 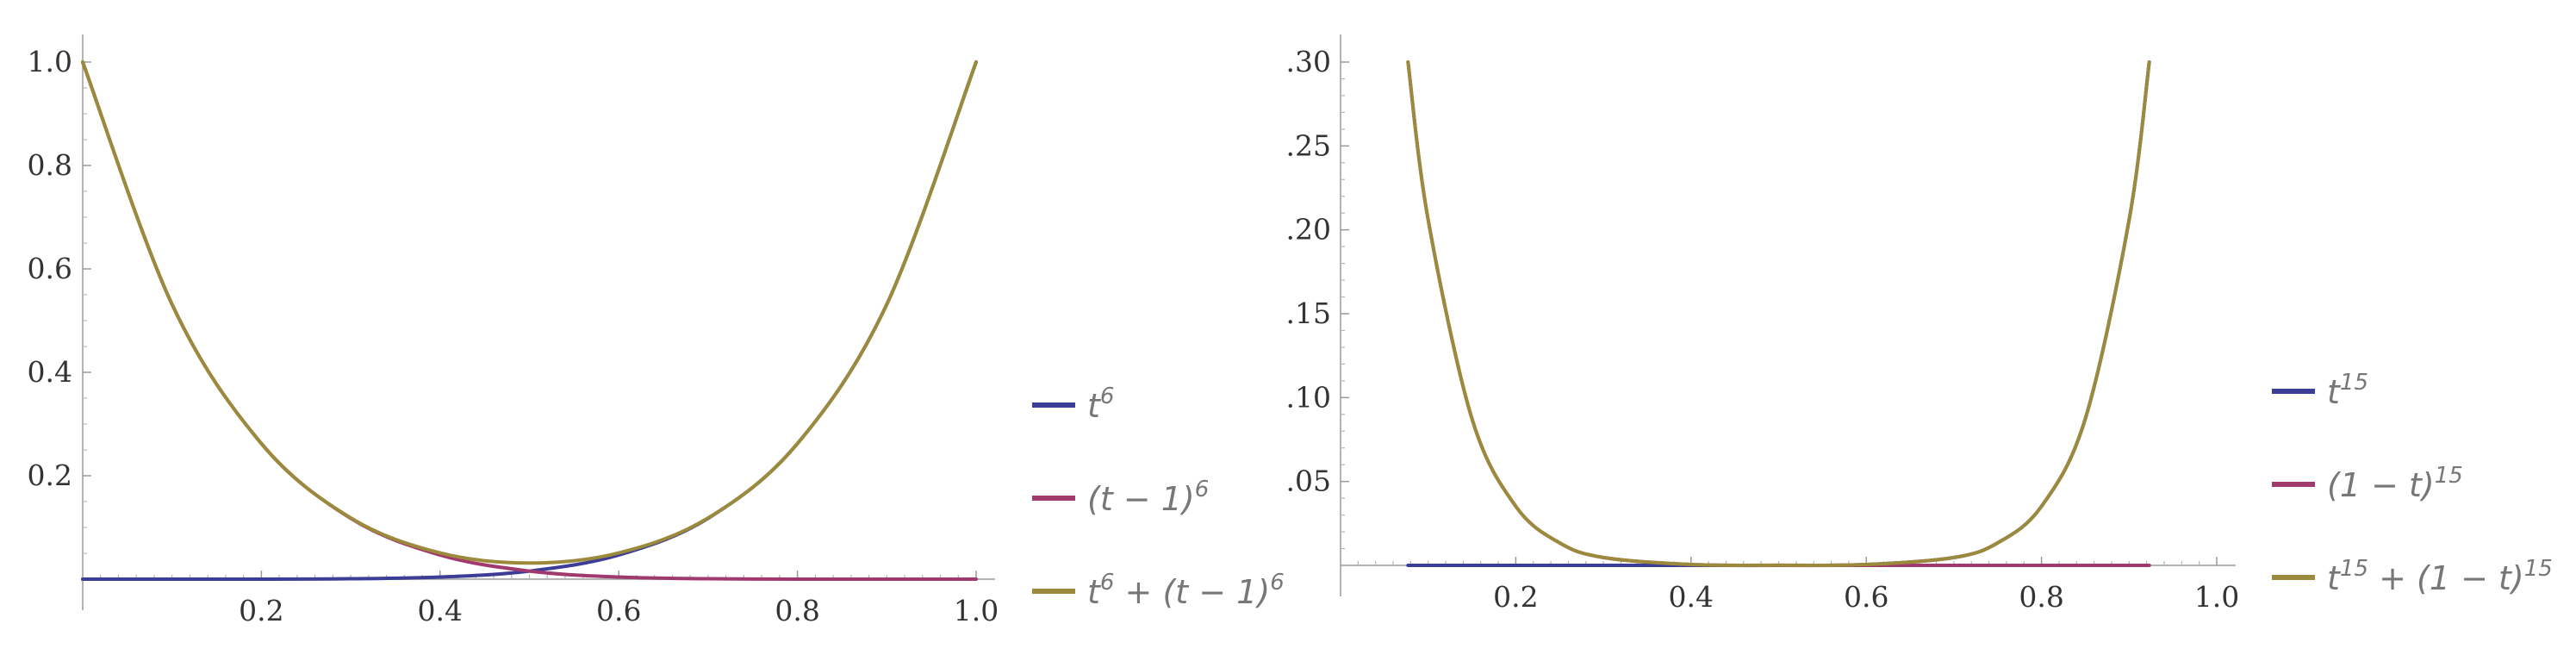 What do you see at coordinates (2320, 390) in the screenshot?
I see `right-legend-t-15: t15` at bounding box center [2320, 390].